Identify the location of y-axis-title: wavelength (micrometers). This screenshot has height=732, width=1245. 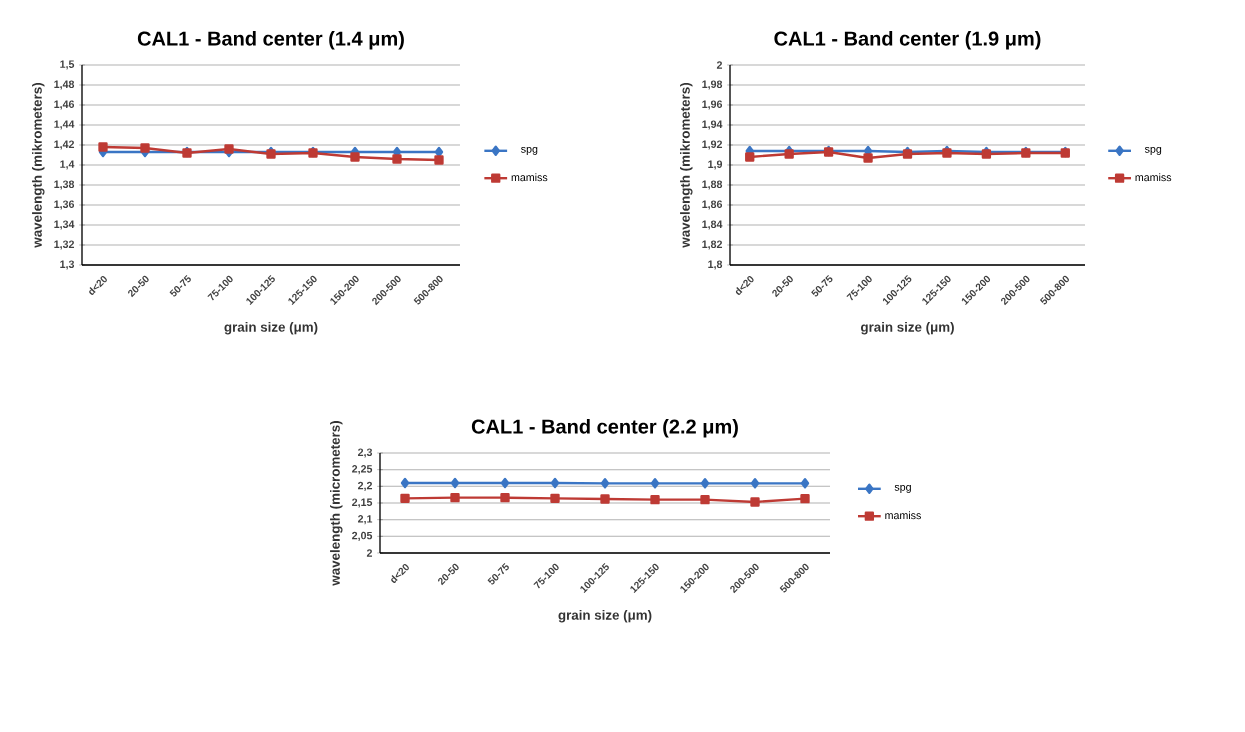
(336, 503).